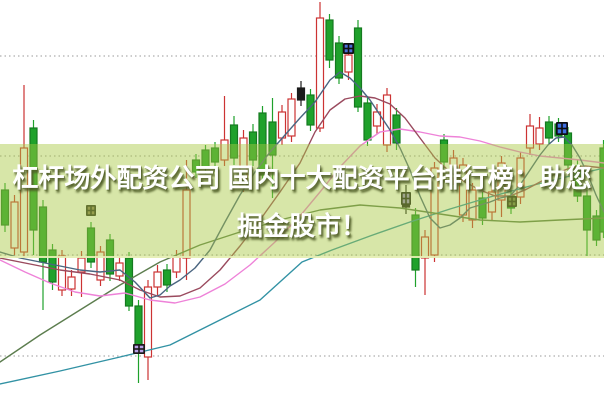 Image resolution: width=604 pixels, height=401 pixels. I want to click on banner-text-line2: 掘金股市！, so click(301, 226).